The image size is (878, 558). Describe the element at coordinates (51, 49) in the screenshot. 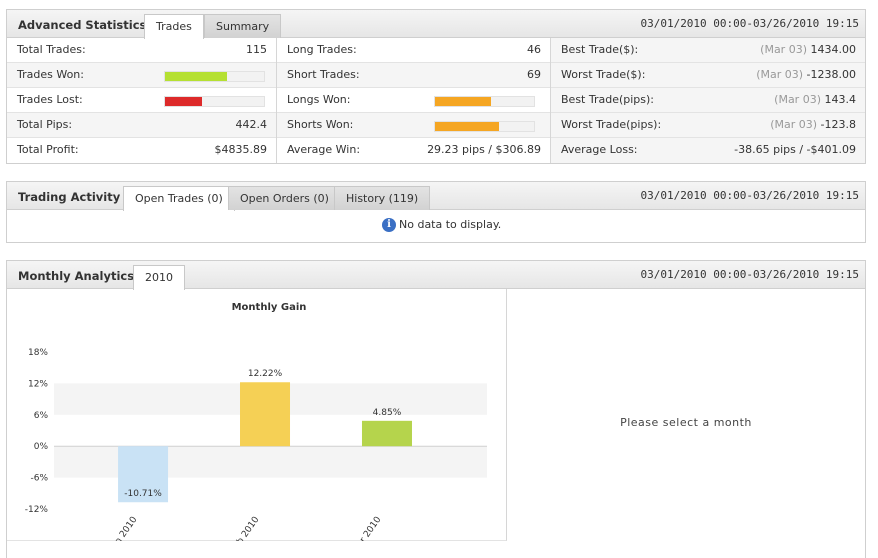

I see `stat-label: Total Trades:` at that location.